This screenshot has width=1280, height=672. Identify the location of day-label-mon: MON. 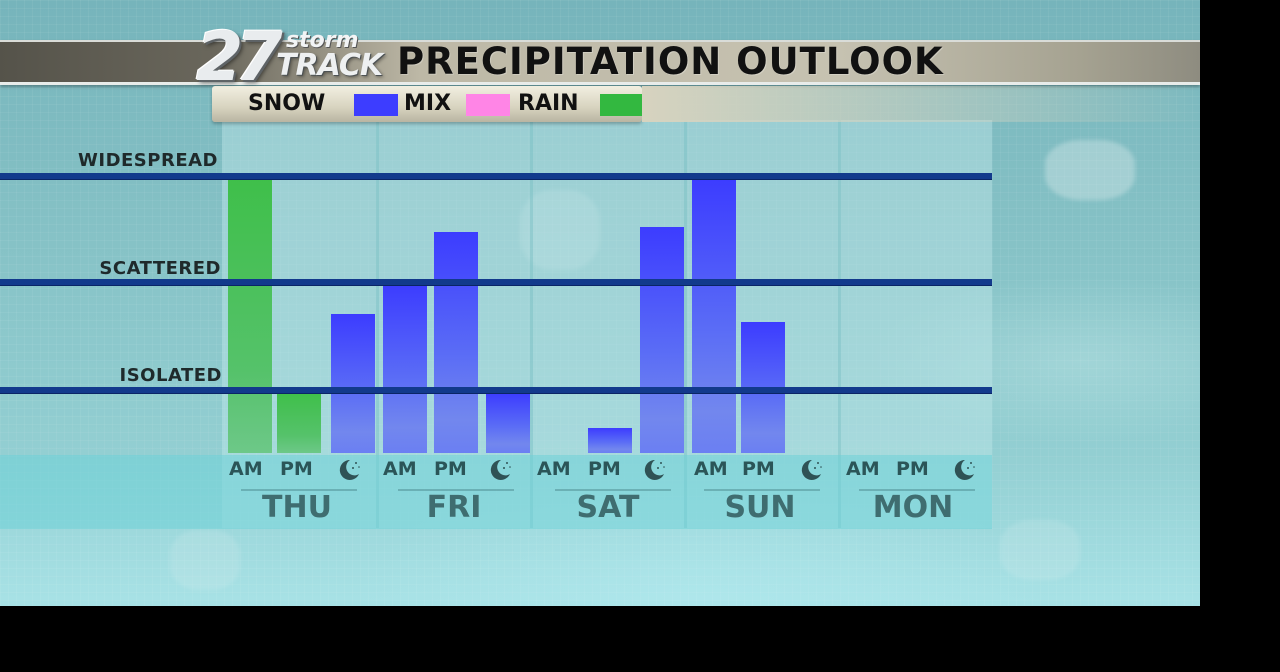
(913, 507).